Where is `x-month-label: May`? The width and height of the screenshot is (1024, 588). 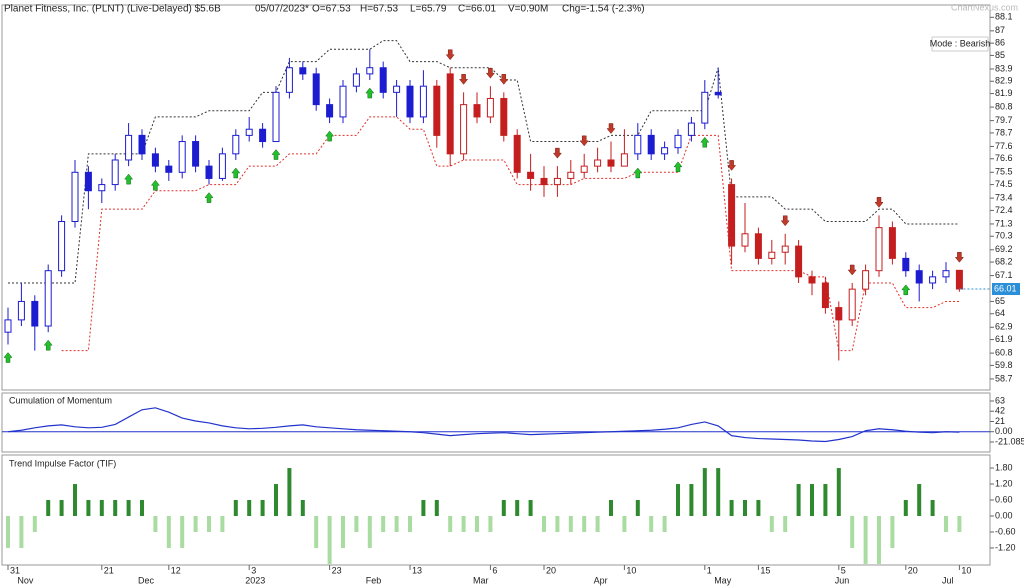
x-month-label: May is located at coordinates (723, 580).